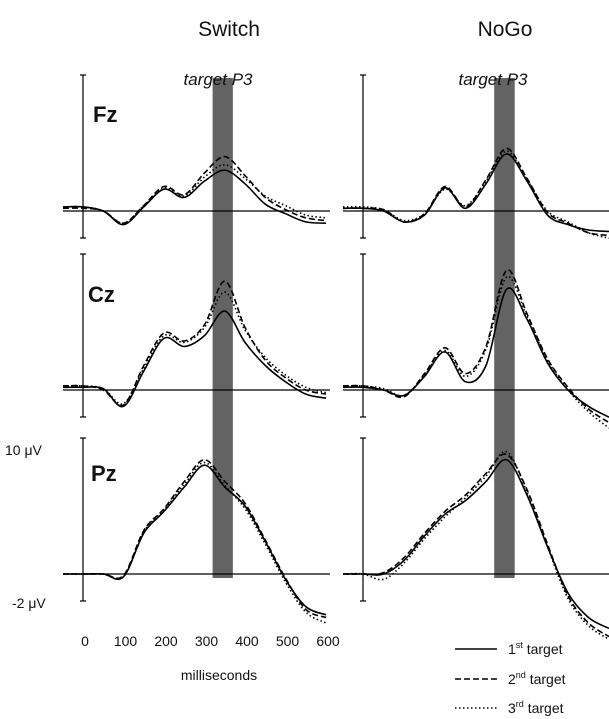  I want to click on electrode-label-pz: Pz, so click(104, 473).